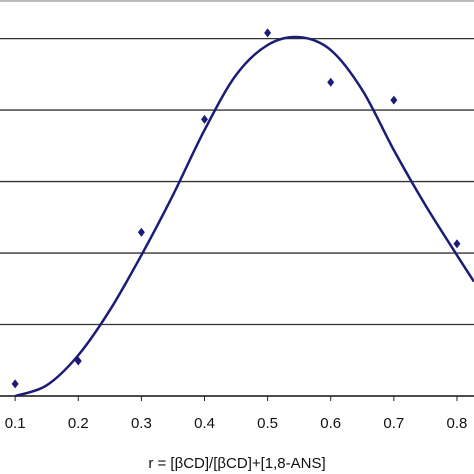  I want to click on x-tick-label: 0.1, so click(15, 423).